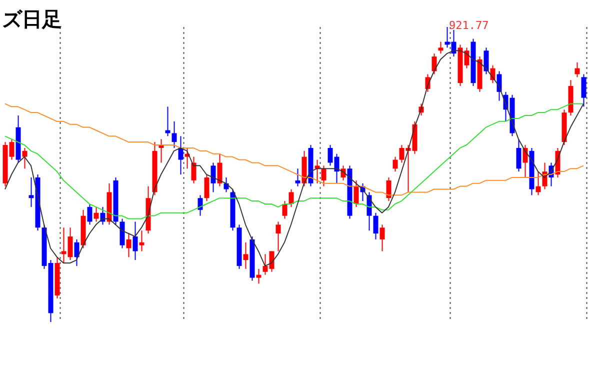  Describe the element at coordinates (469, 25) in the screenshot. I see `annotation: 921.77` at that location.